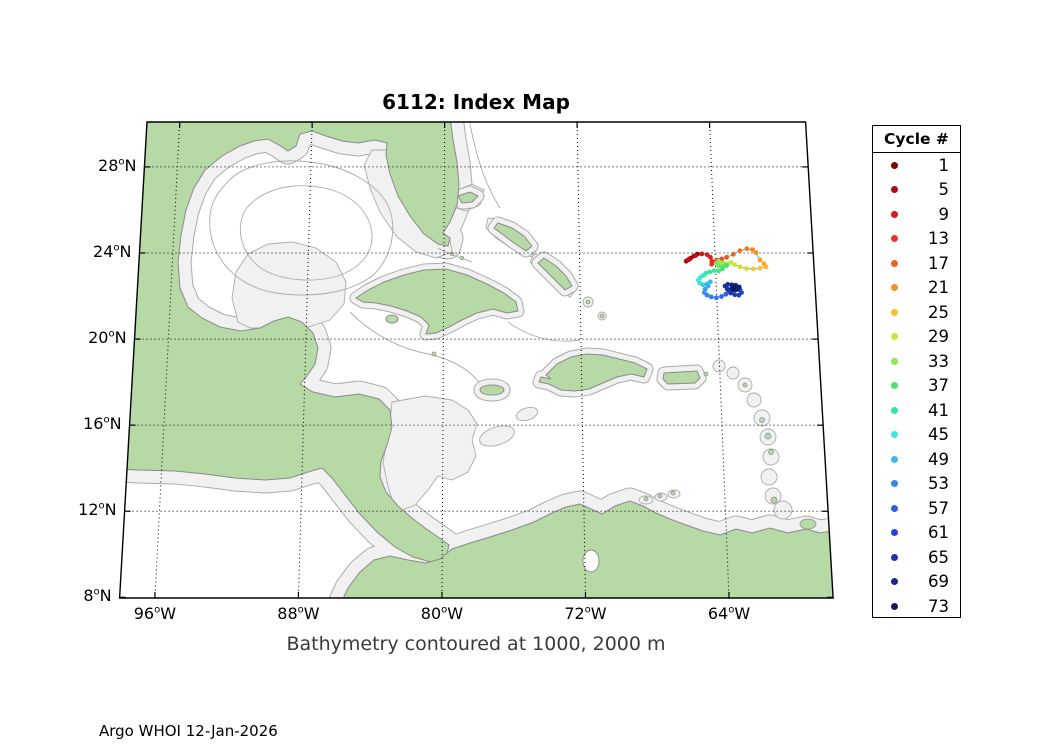 Image resolution: width=1050 pixels, height=750 pixels. Describe the element at coordinates (938, 386) in the screenshot. I see `legend-cycle-label: 37` at that location.